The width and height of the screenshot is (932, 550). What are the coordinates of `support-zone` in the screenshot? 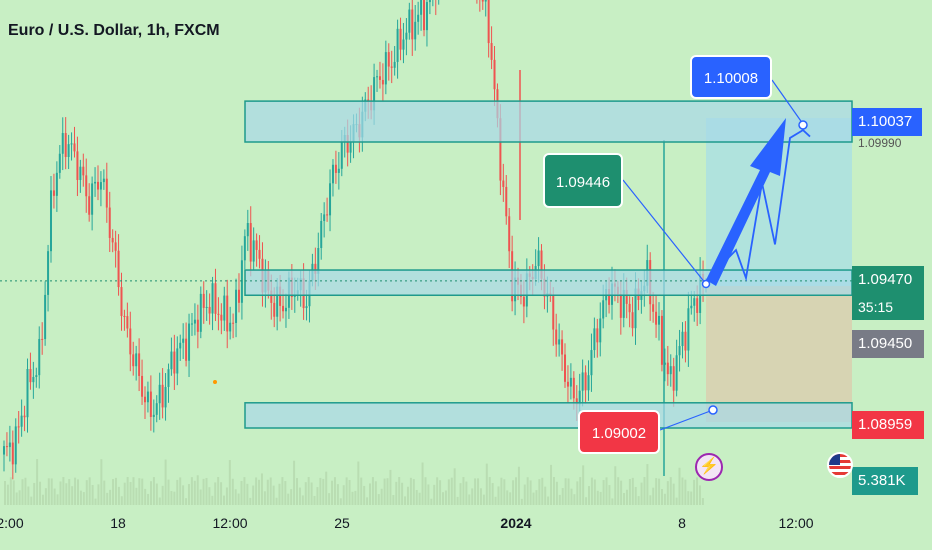 It's located at (548, 415).